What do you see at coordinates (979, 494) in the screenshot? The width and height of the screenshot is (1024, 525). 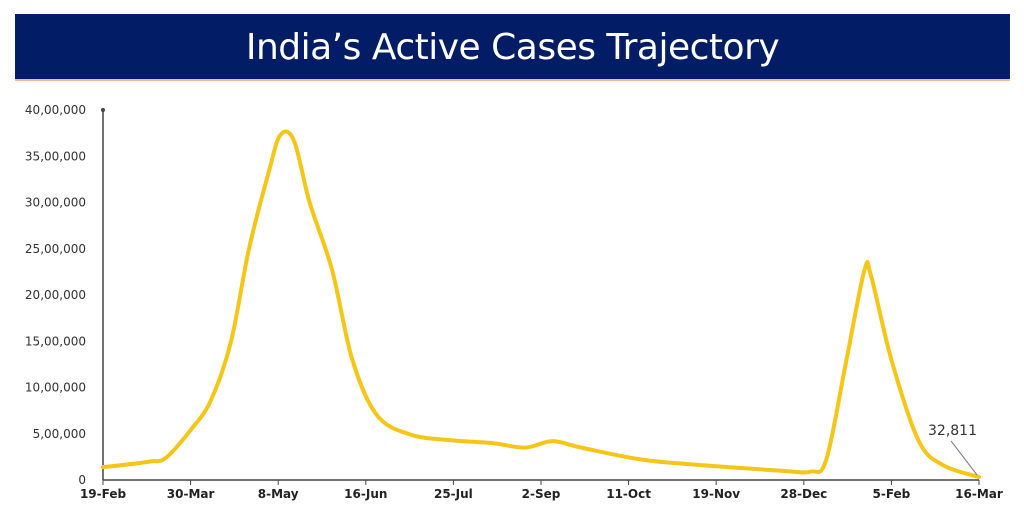 I see `x-tick-label: 16-Mar` at bounding box center [979, 494].